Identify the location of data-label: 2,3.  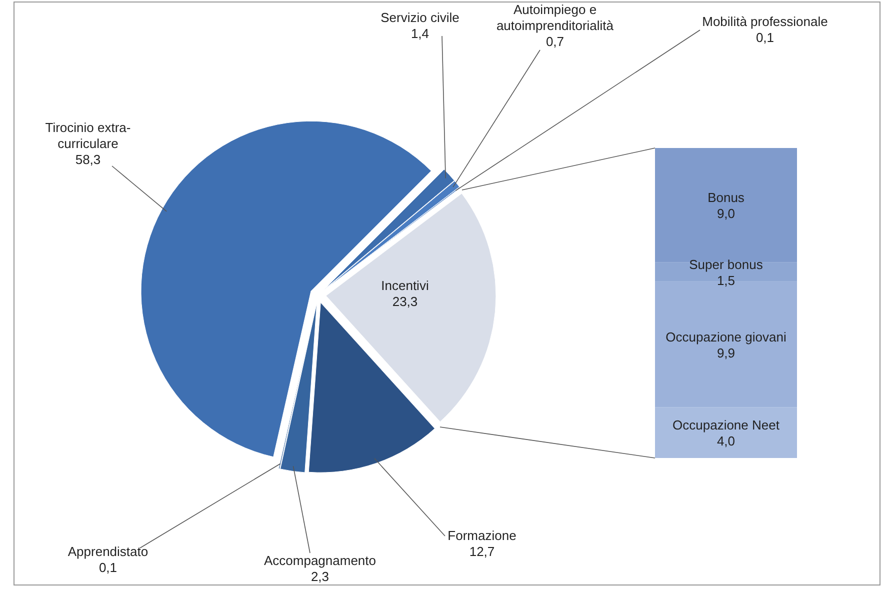
(320, 576).